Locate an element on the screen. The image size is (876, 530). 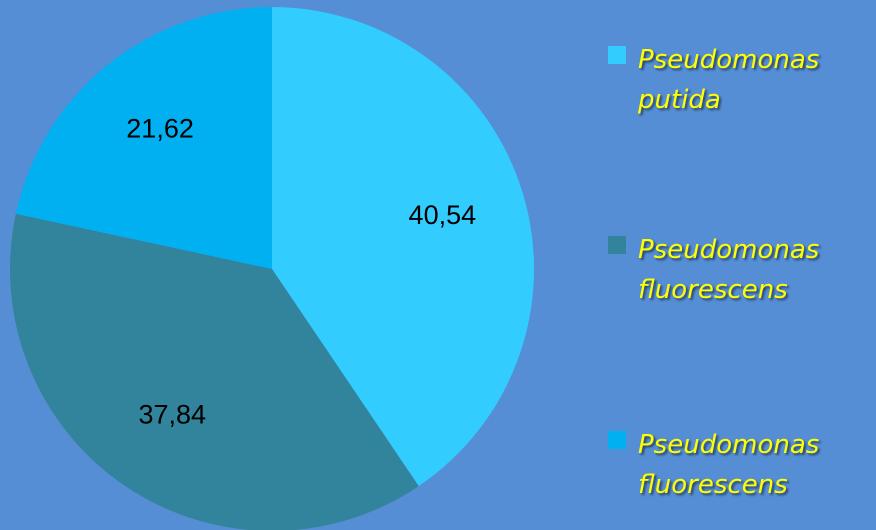
legend-label-putida: Pseudomonas putida is located at coordinates (728, 80).